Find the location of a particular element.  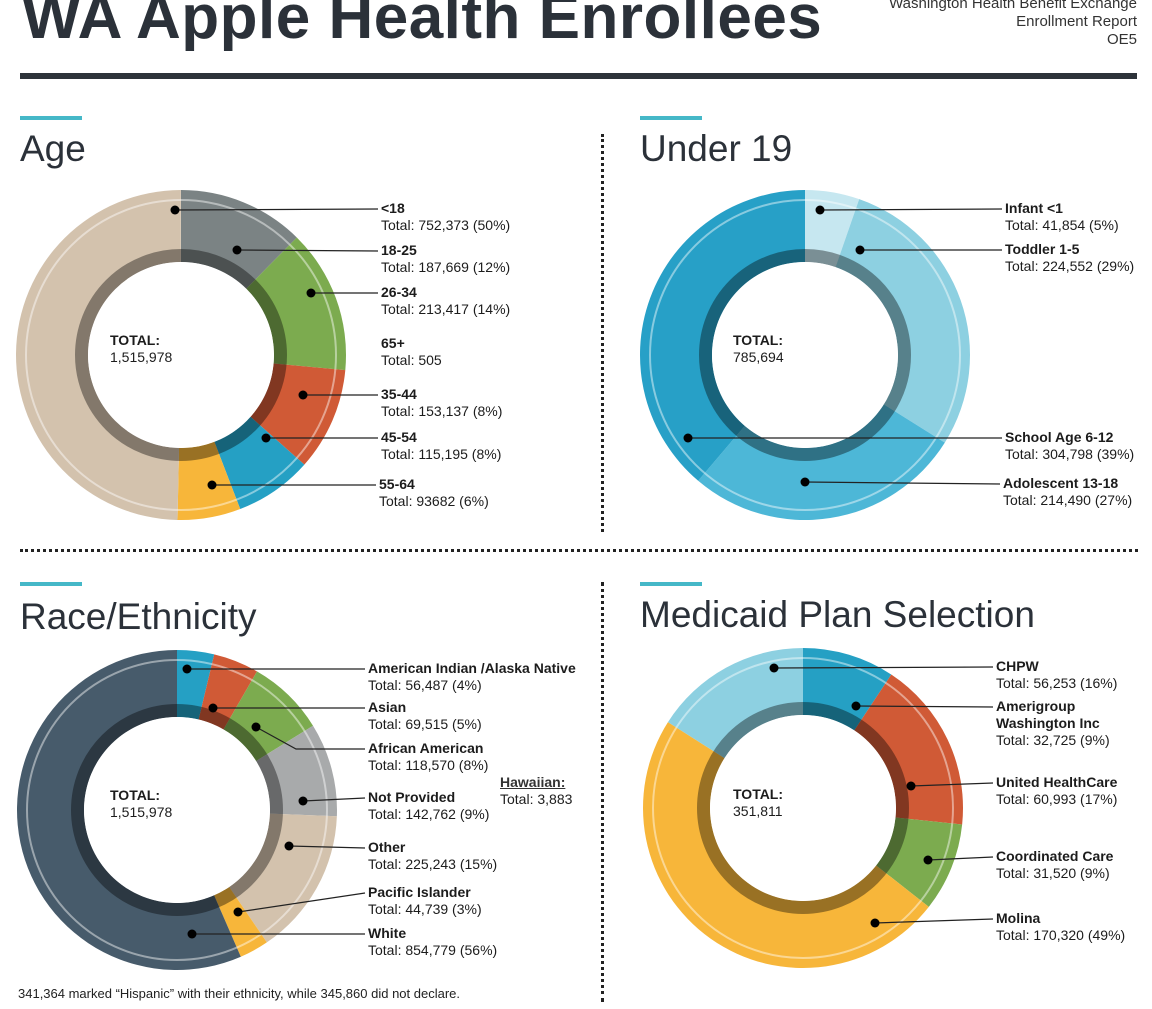

segment-name: 18-25 is located at coordinates (399, 250).